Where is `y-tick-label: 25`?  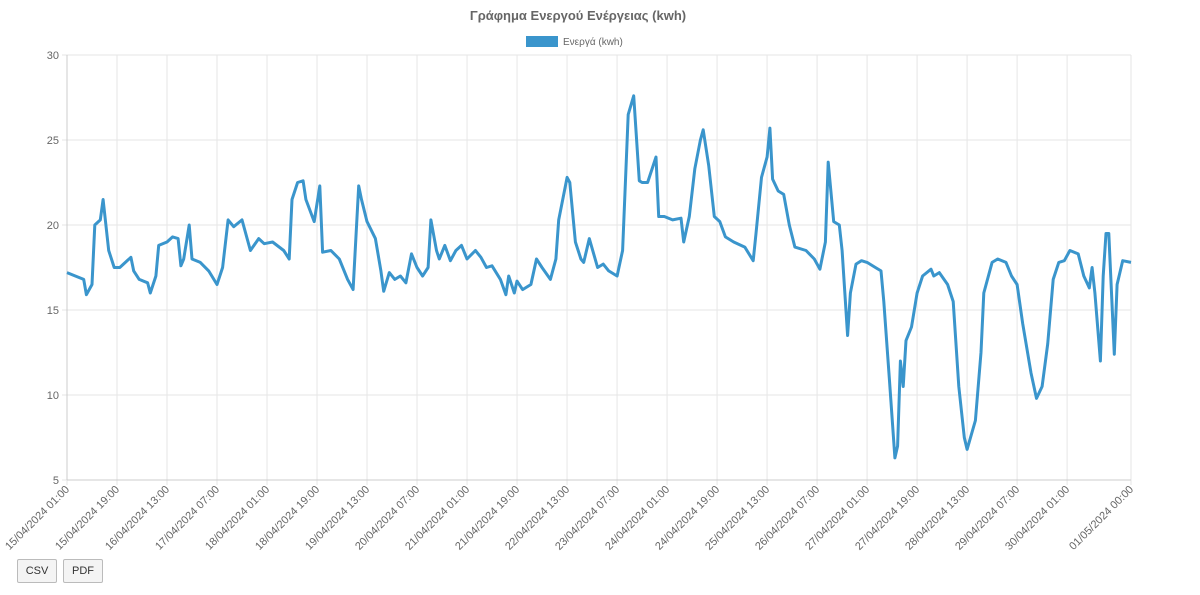
y-tick-label: 25 is located at coordinates (53, 141).